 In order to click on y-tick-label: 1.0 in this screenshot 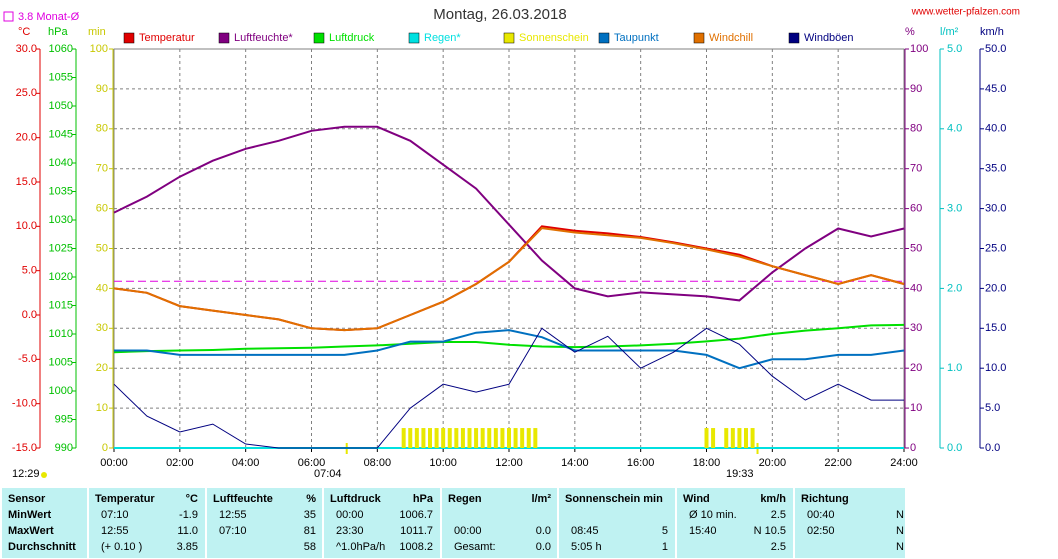, I will do `click(954, 368)`.